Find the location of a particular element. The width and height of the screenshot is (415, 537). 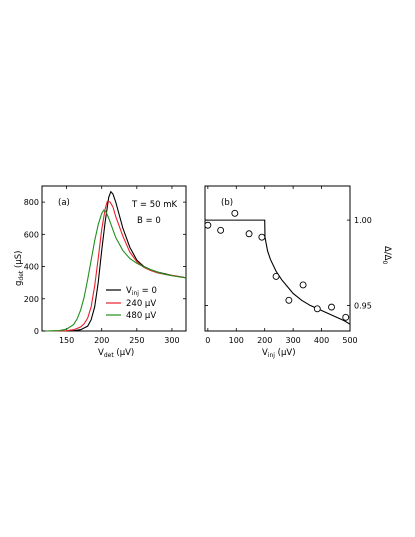

panel-b-label: (b) is located at coordinates (227, 203).